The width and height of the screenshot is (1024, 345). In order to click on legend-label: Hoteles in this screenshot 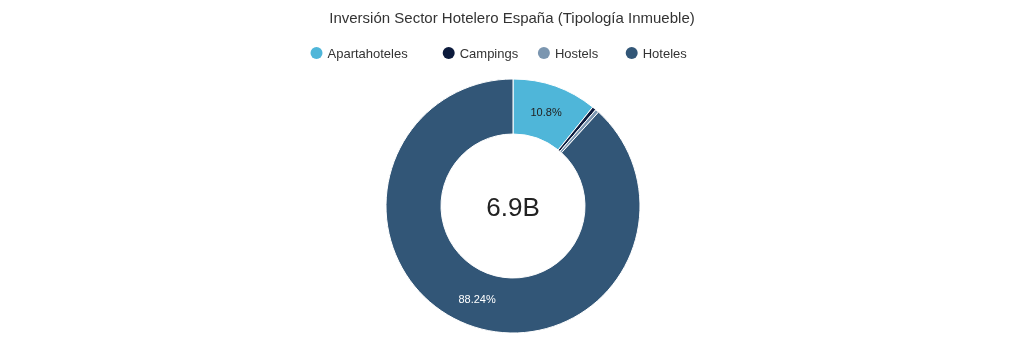, I will do `click(665, 53)`.